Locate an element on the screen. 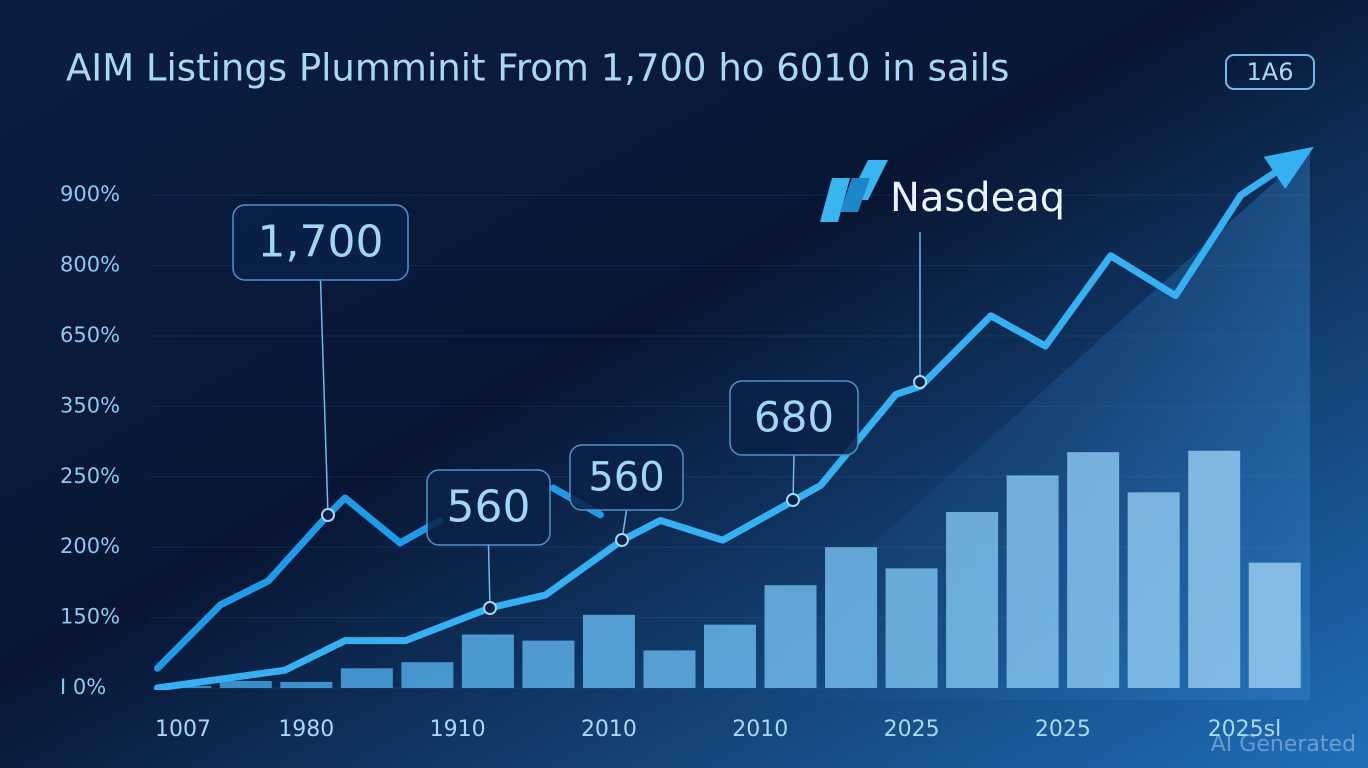 The height and width of the screenshot is (768, 1368). y-tick-label: 900% is located at coordinates (90, 194).